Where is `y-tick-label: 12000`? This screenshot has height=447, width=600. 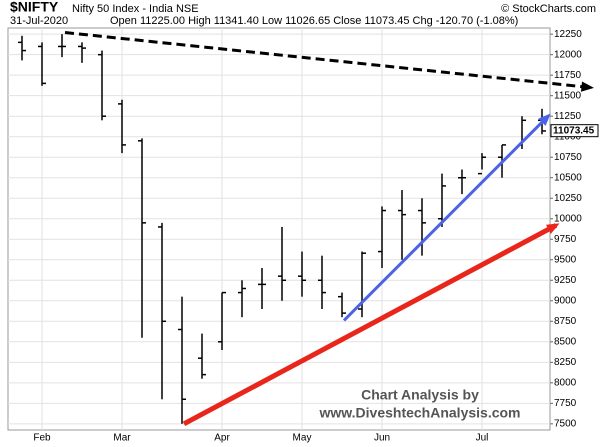 y-tick-label: 12000 is located at coordinates (568, 54).